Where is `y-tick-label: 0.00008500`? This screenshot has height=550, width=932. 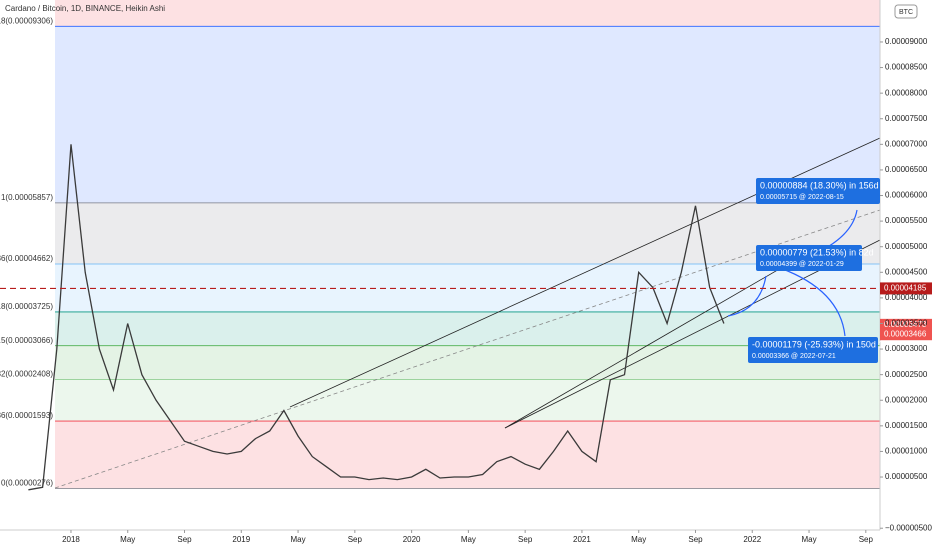
y-tick-label: 0.00008500 is located at coordinates (906, 67).